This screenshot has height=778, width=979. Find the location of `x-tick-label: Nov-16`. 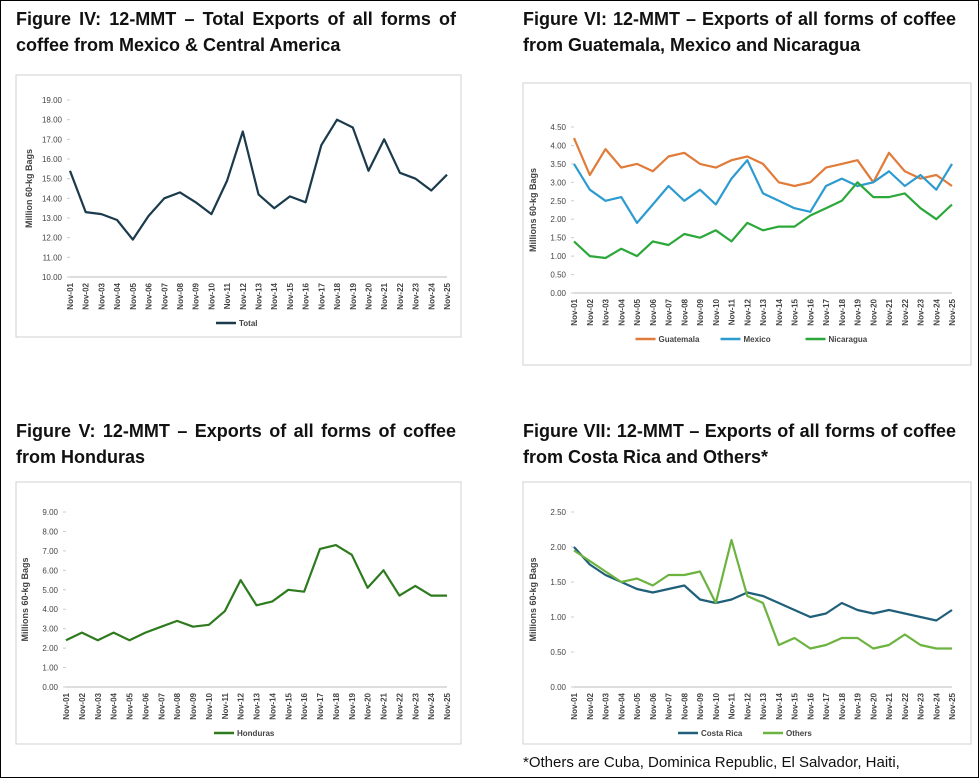

x-tick-label: Nov-16 is located at coordinates (306, 295).